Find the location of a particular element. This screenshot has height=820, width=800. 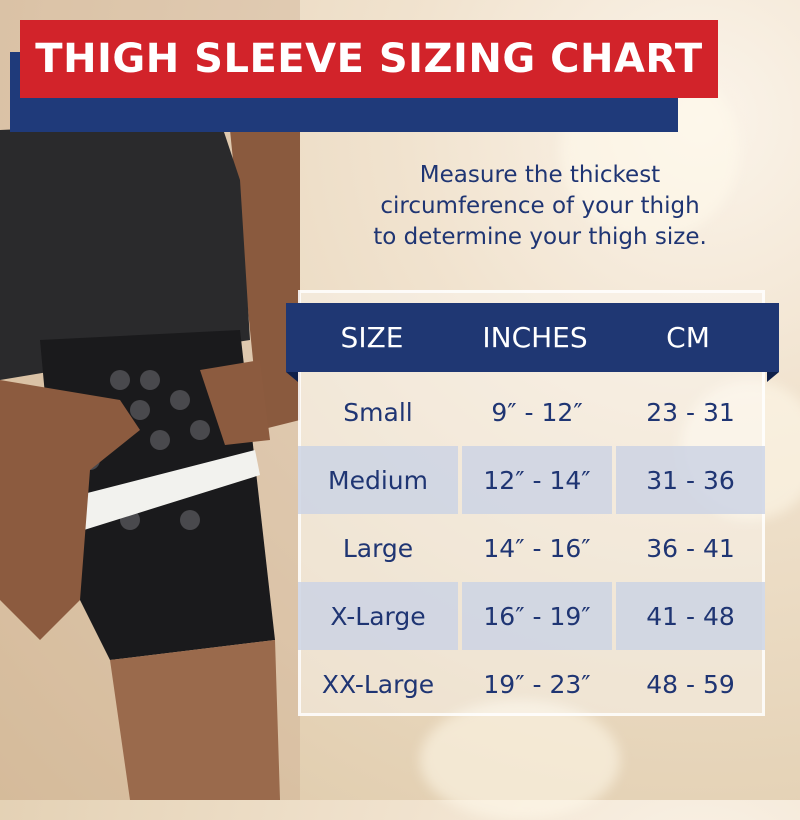

instruction-line: circumference of your thigh is located at coordinates (540, 206).